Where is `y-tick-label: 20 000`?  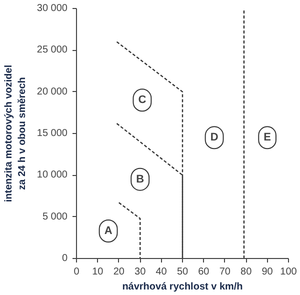 y-tick-label: 20 000 is located at coordinates (52, 92).